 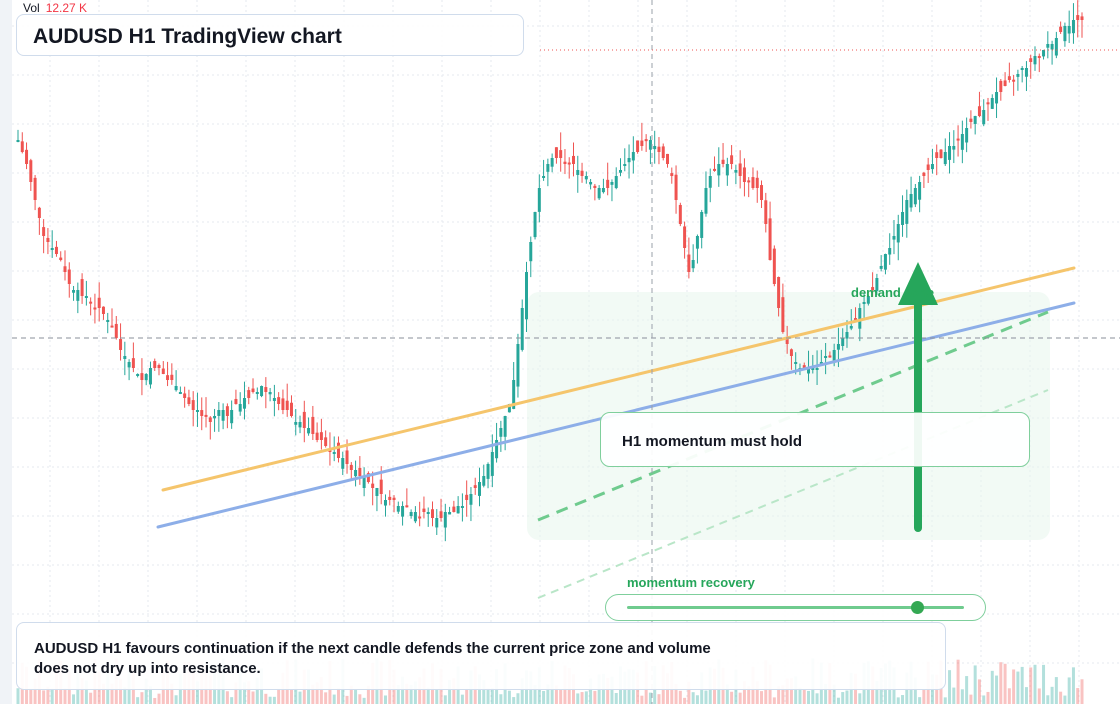 I want to click on momentum-knob, so click(x=917, y=607).